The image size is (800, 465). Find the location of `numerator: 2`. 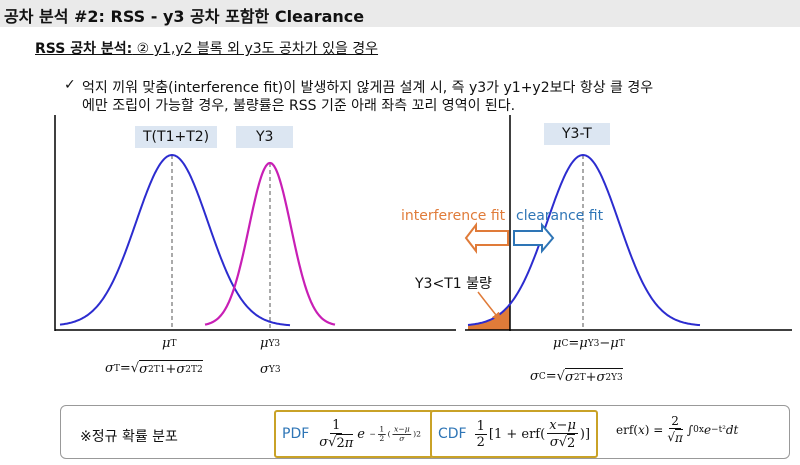

numerator: 2 is located at coordinates (675, 421).